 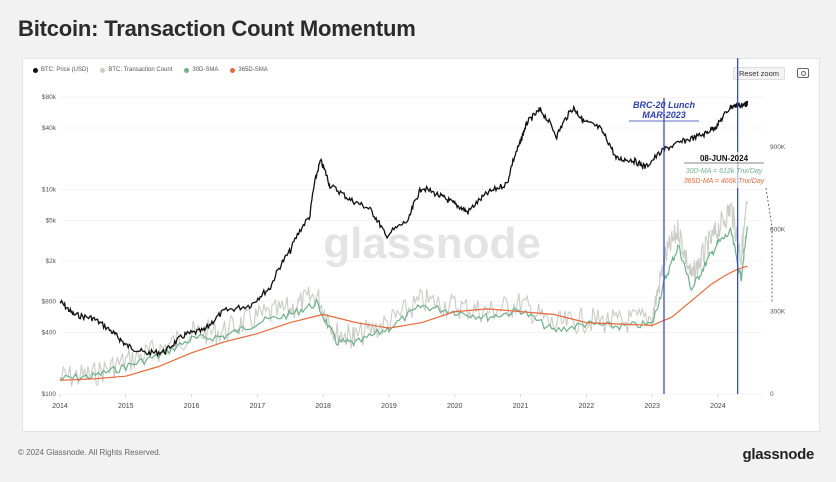 I want to click on y-left-tick-label: $100, so click(x=49, y=394).